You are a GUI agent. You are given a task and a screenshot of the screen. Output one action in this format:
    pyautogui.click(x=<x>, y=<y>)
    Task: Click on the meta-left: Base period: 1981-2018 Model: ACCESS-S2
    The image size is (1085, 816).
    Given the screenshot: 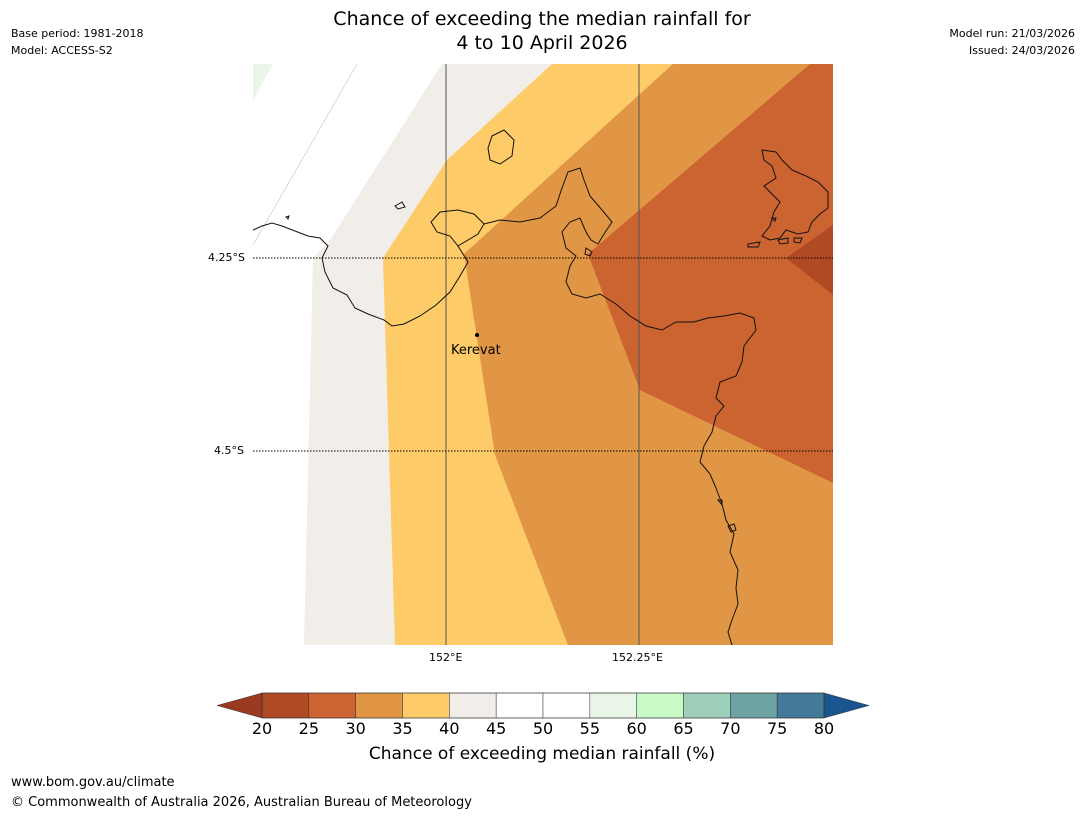 What is the action you would take?
    pyautogui.click(x=77, y=42)
    